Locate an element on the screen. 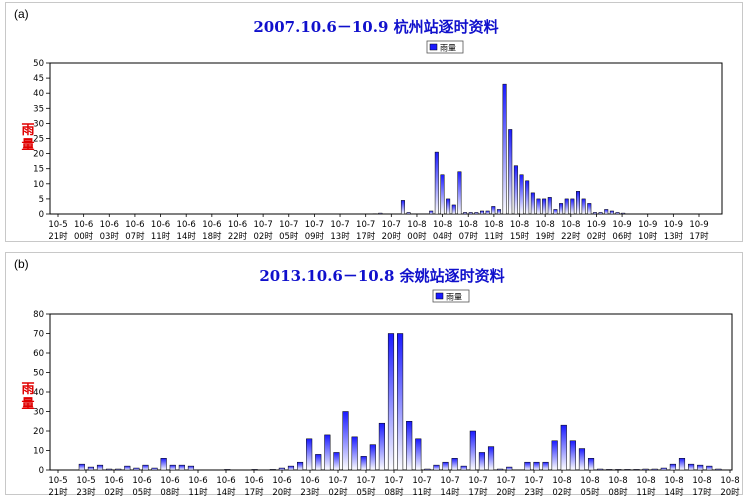 The width and height of the screenshot is (747, 498). y-tick-label: 10 is located at coordinates (38, 185).